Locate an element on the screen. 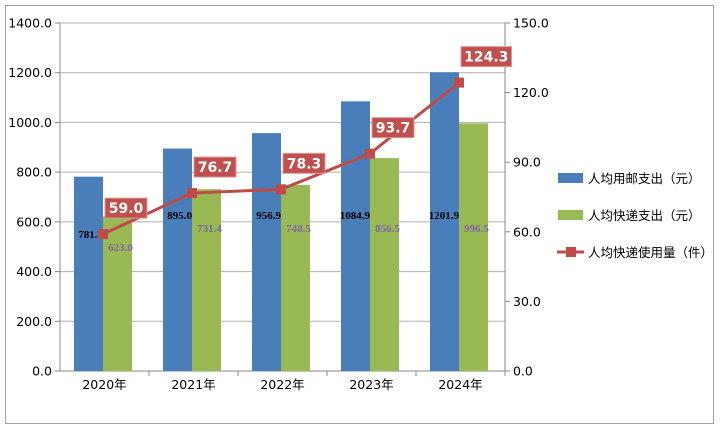 This screenshot has height=429, width=720. left-tick-label: 800.0 is located at coordinates (34, 172).